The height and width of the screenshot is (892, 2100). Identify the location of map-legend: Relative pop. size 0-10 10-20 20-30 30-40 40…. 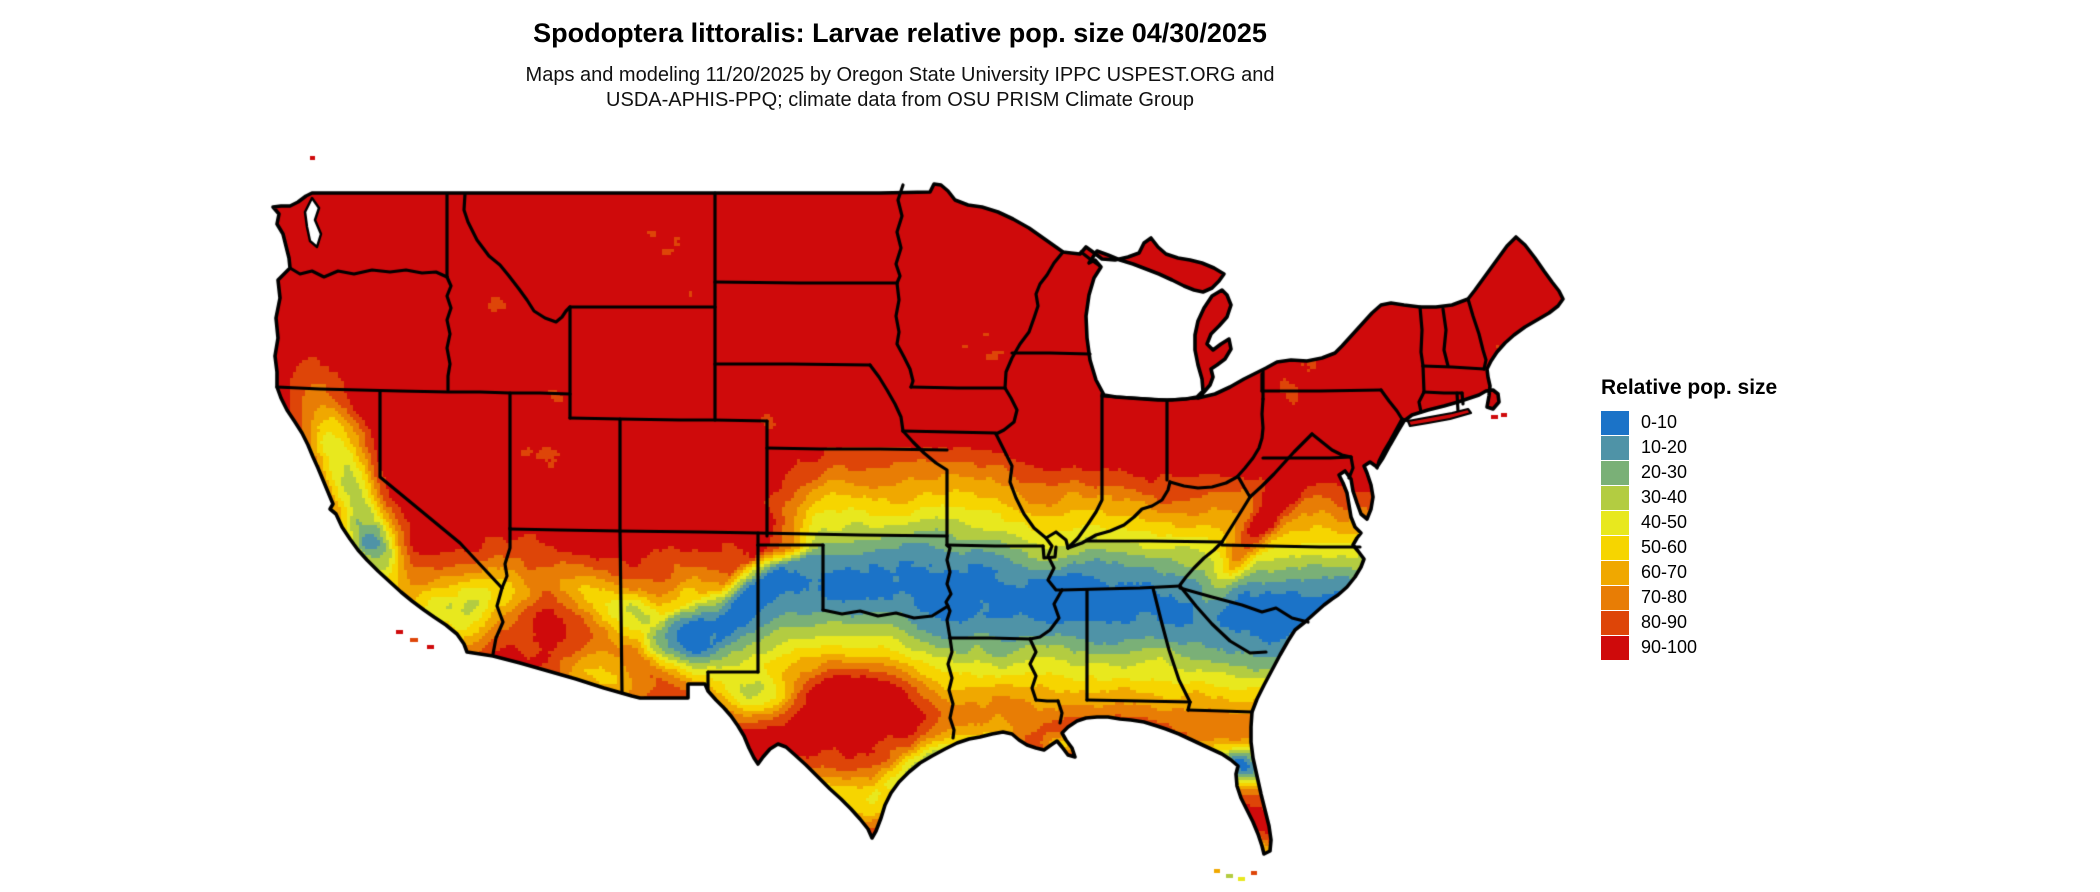
(1689, 518).